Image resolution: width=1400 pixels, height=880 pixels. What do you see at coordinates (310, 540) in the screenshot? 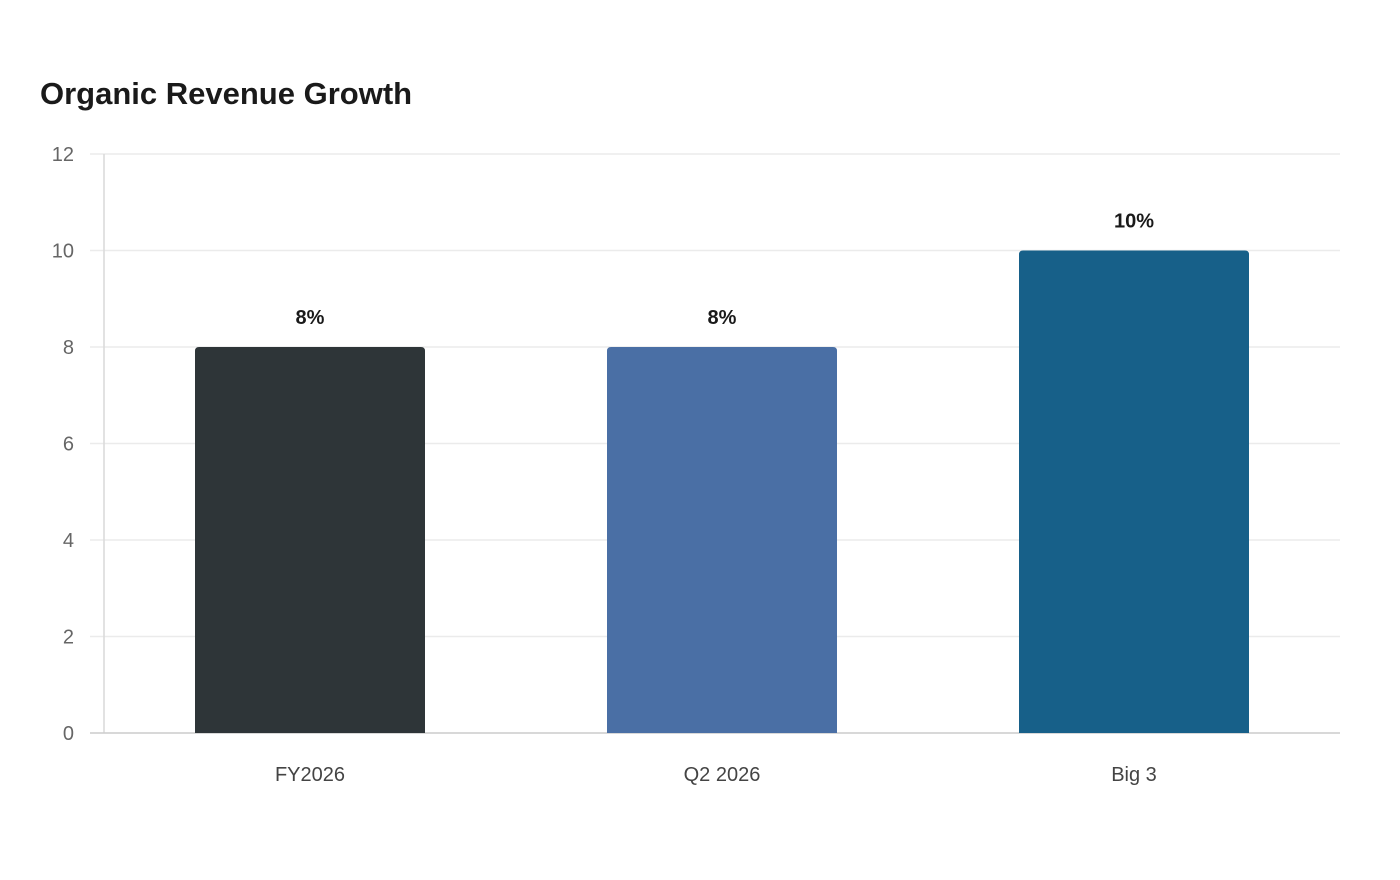
I see `bar-fy2026` at bounding box center [310, 540].